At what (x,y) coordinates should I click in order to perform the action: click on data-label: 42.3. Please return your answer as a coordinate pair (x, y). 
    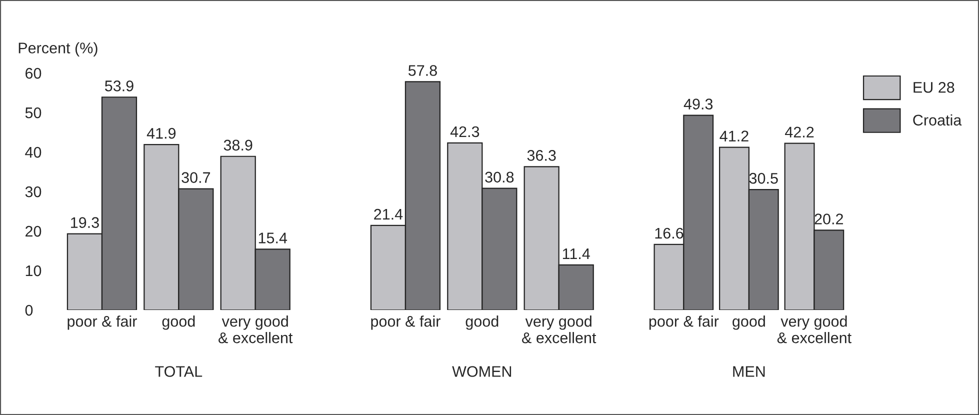
    Looking at the image, I should click on (465, 132).